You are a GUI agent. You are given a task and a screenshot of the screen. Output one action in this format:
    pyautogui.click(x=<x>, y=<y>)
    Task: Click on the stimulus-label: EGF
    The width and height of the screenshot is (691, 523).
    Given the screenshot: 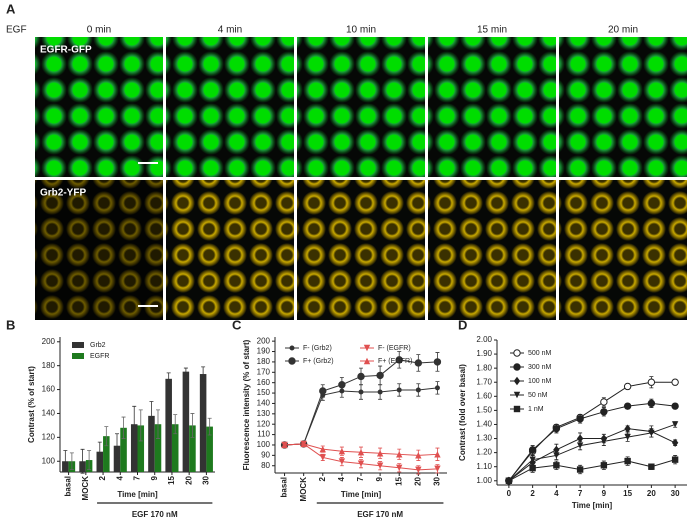 What is the action you would take?
    pyautogui.click(x=16, y=30)
    